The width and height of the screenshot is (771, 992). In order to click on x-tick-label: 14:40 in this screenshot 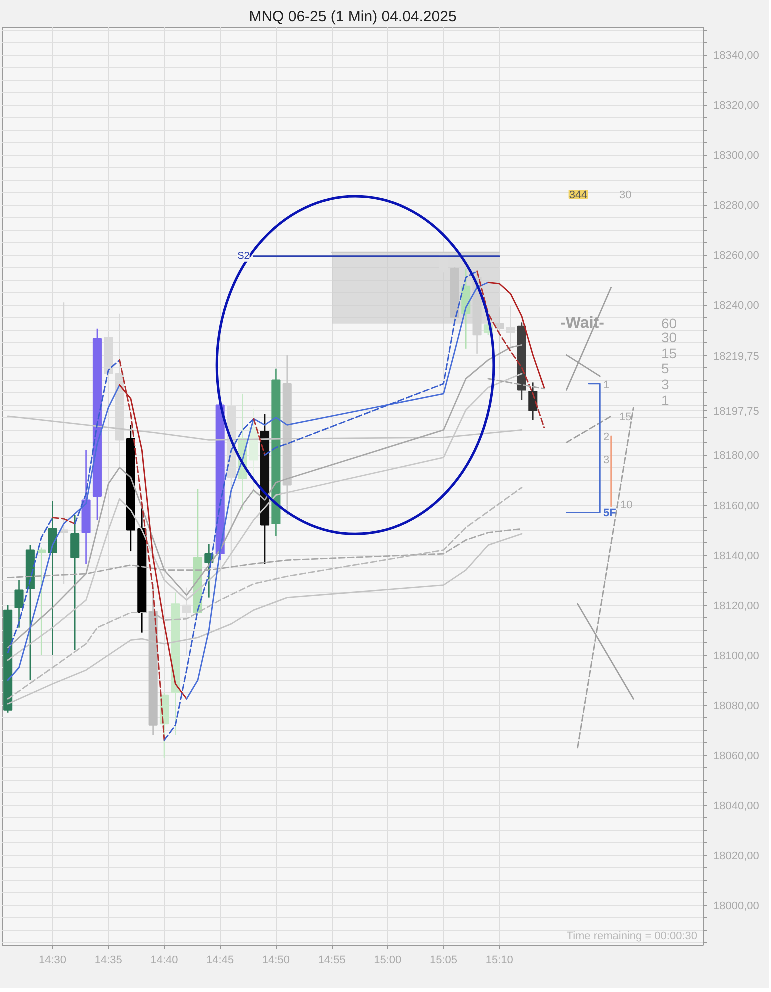, I will do `click(164, 960)`.